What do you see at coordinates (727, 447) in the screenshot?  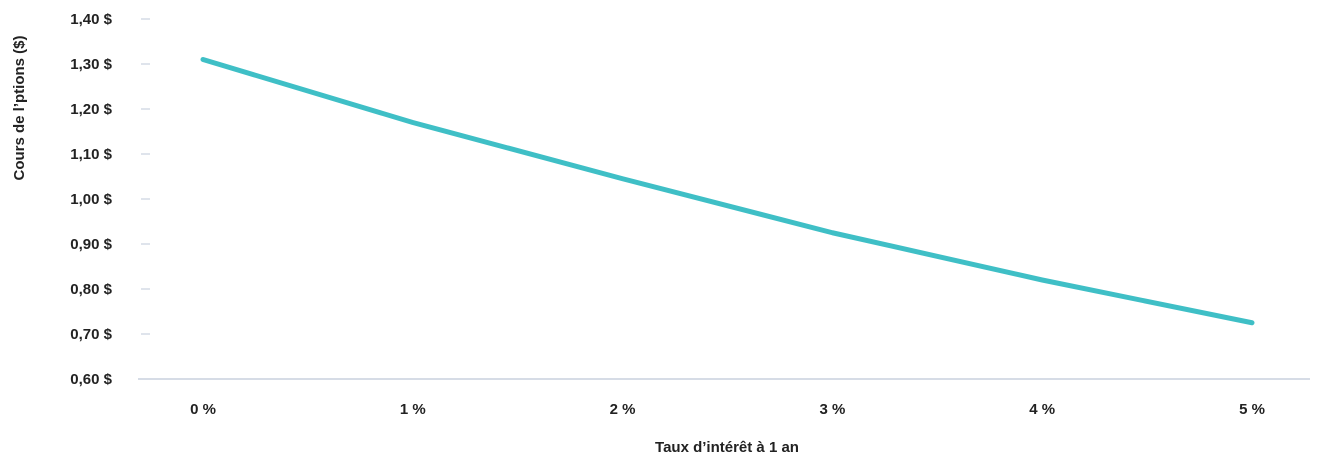 I see `x-axis-title: Taux d’intérêt à 1 an` at bounding box center [727, 447].